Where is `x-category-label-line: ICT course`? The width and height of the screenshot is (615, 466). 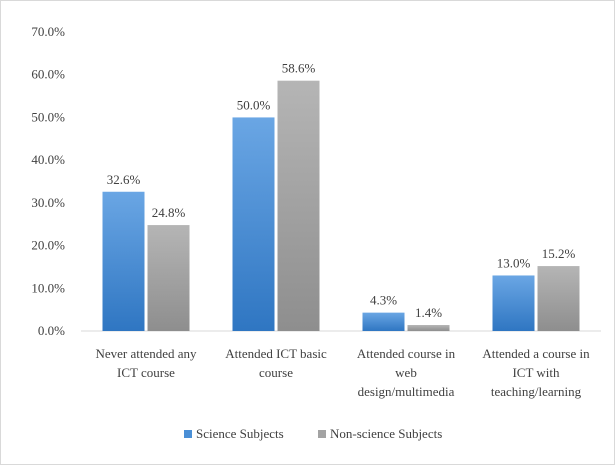 x-category-label-line: ICT course is located at coordinates (146, 372).